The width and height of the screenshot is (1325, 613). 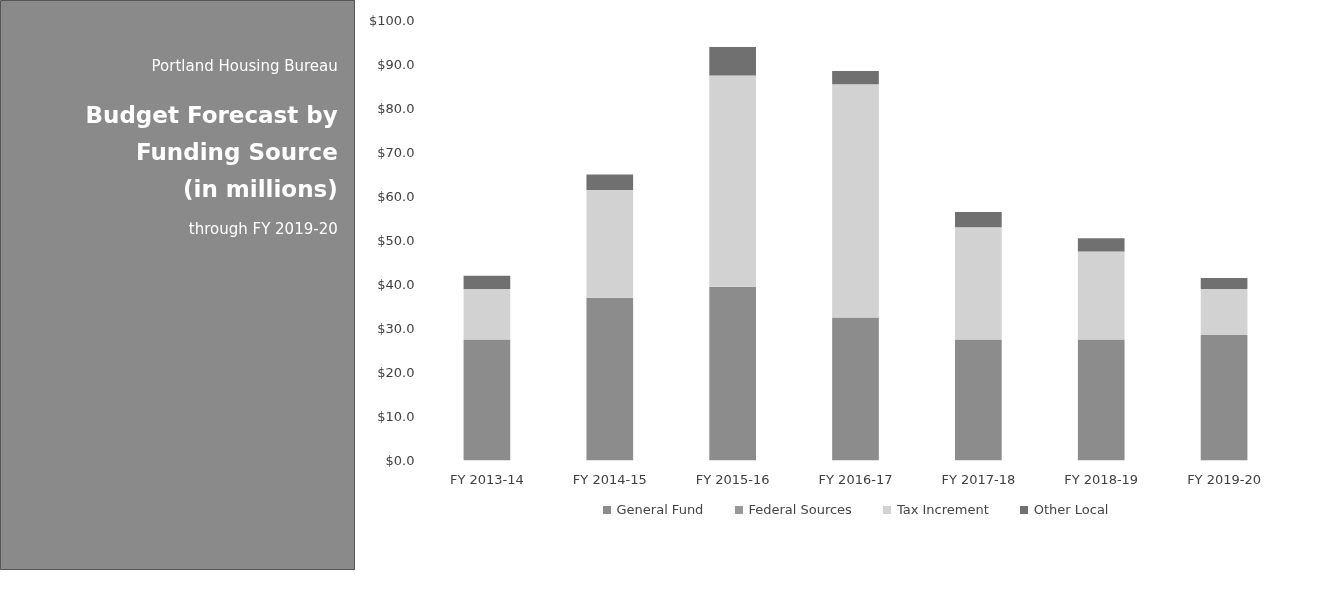 I want to click on x-tick-label: FY 2017-18, so click(x=978, y=479).